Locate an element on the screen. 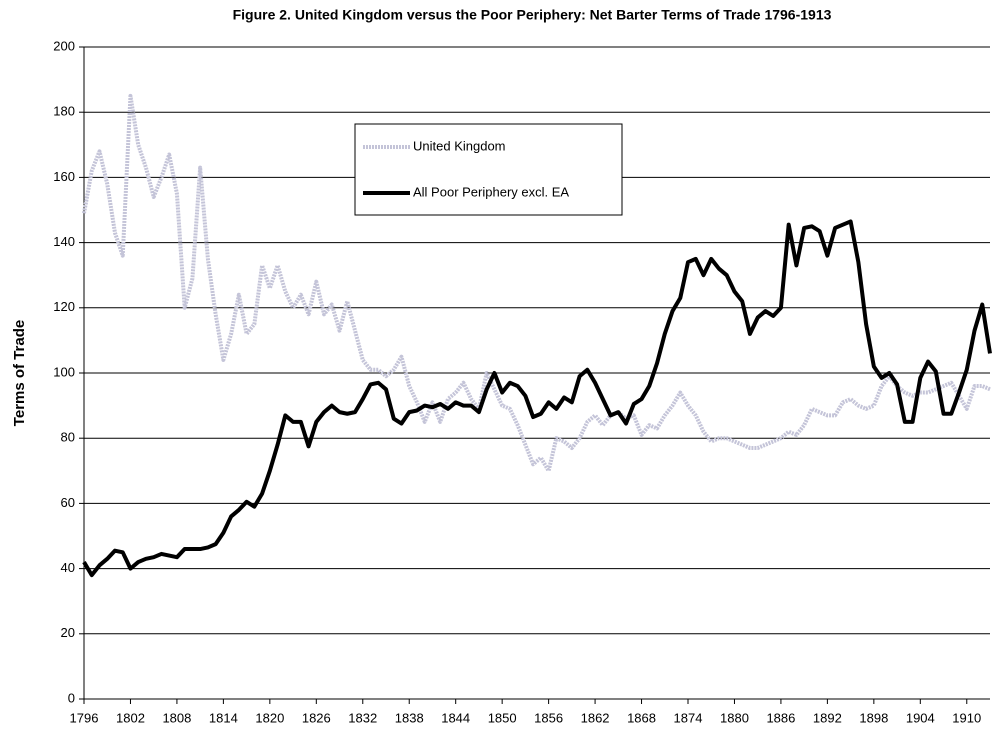 The width and height of the screenshot is (994, 734). x-tick-label: 1838 is located at coordinates (409, 717).